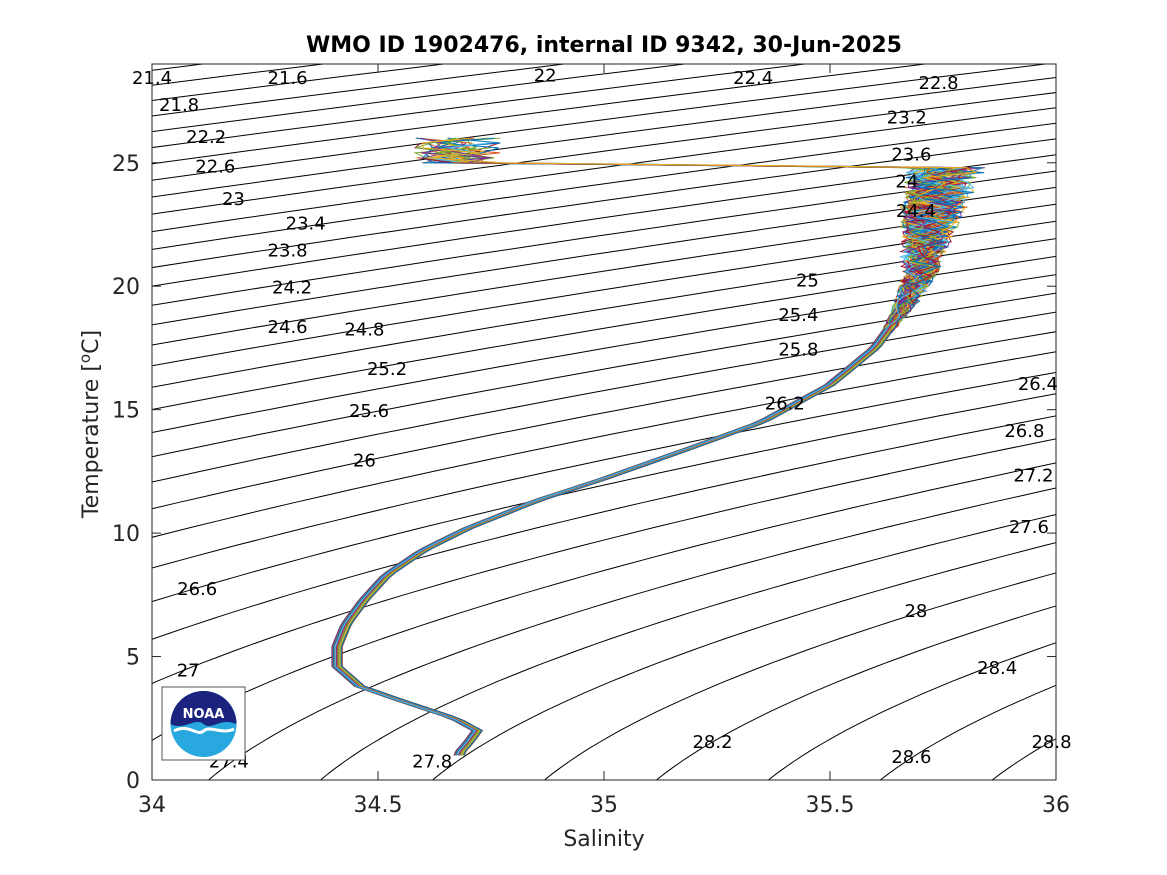 Image resolution: width=1167 pixels, height=875 pixels. Describe the element at coordinates (916, 211) in the screenshot. I see `contour-label-24.4: 24.4` at that location.